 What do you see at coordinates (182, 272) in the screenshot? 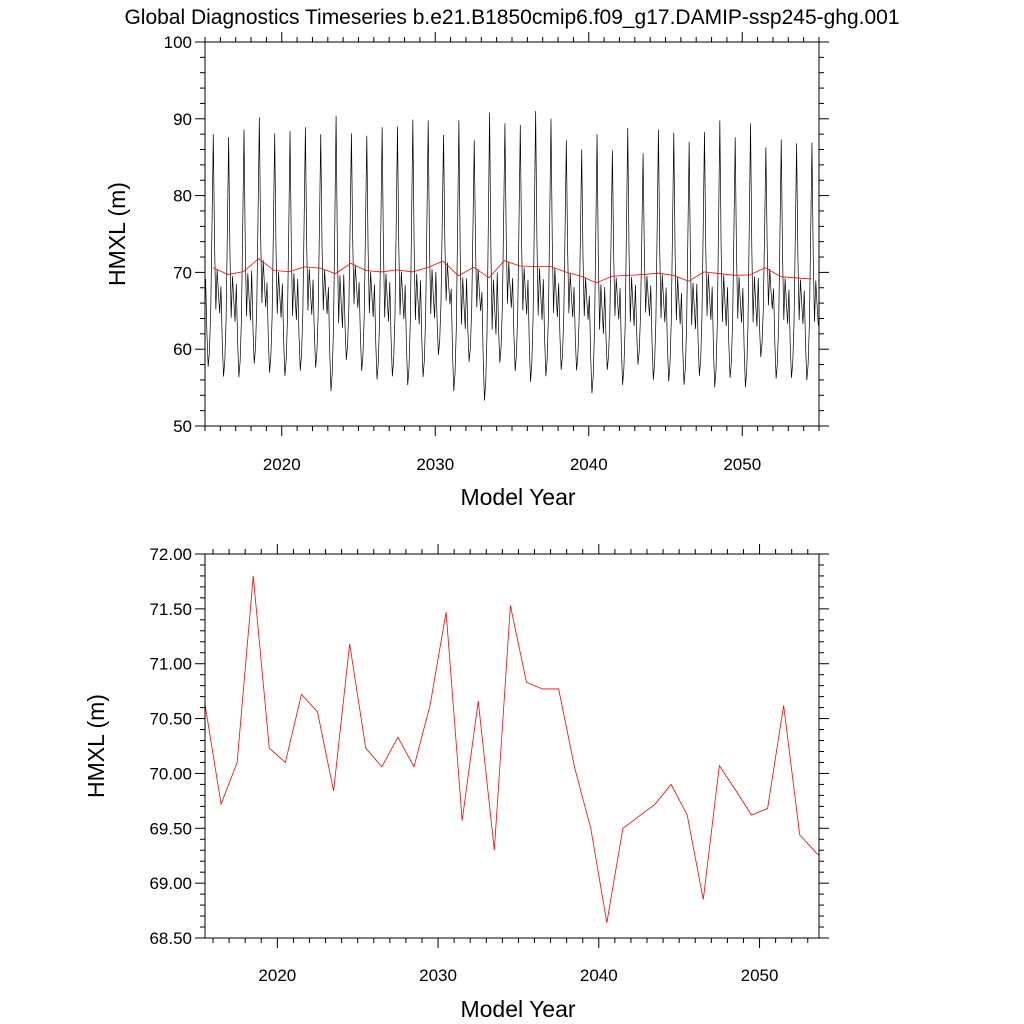
I see `y-tick-label: 70` at bounding box center [182, 272].